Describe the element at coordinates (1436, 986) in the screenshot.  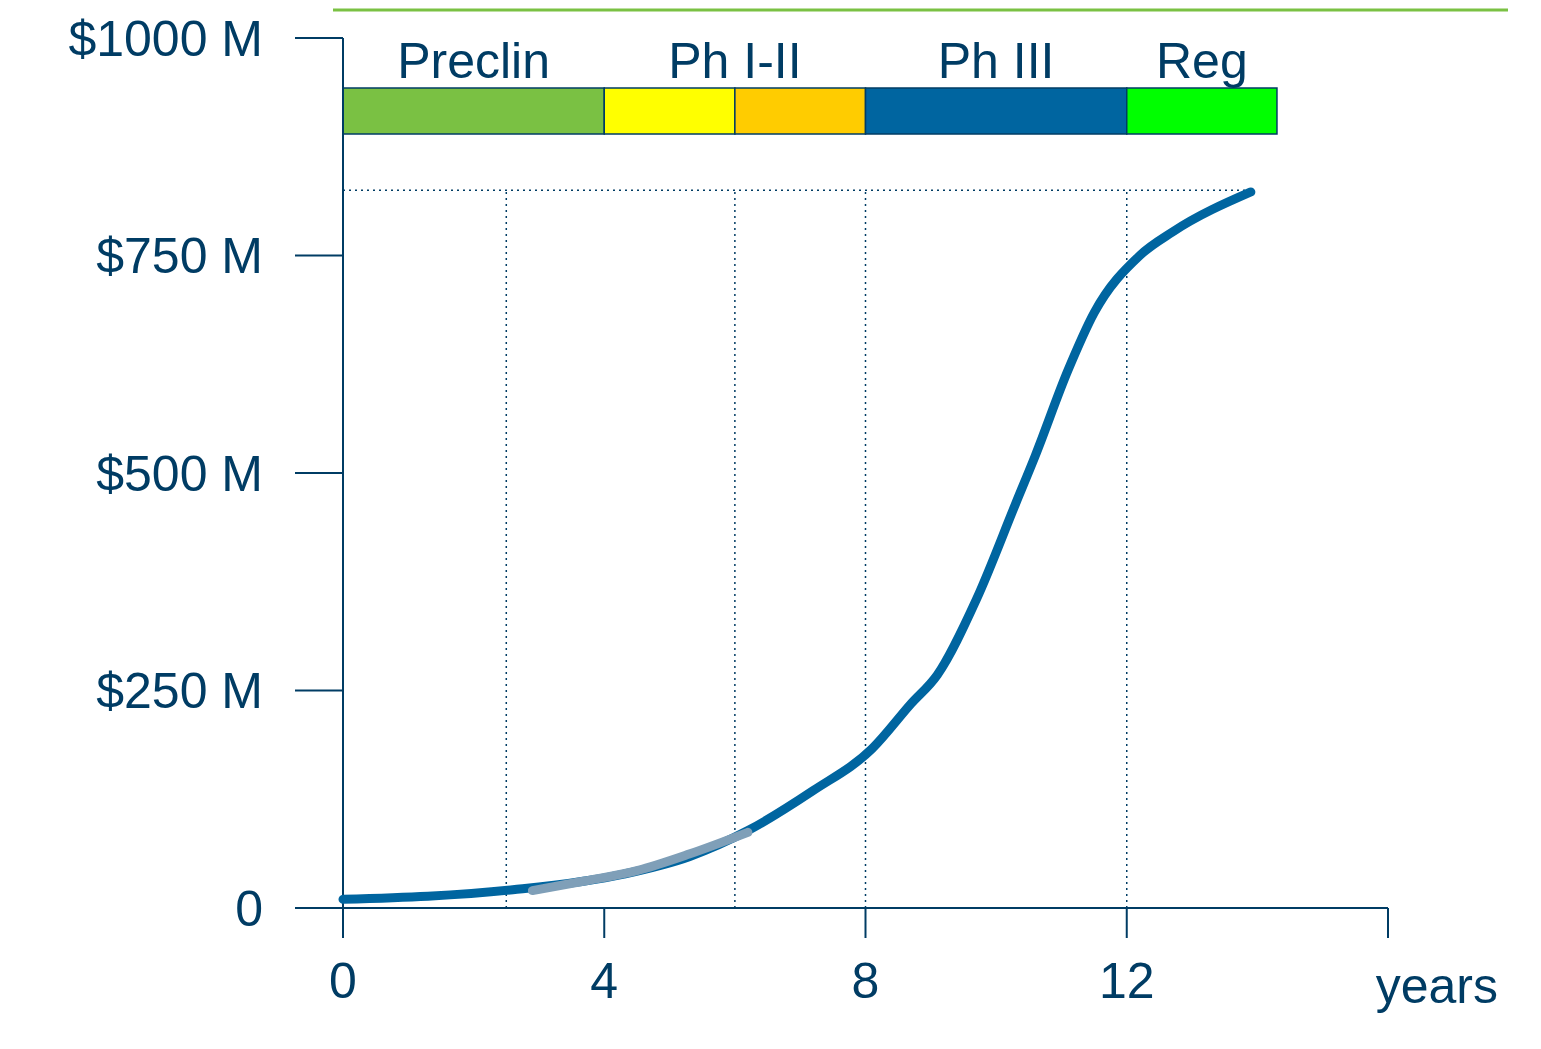
I see `x-axis-title: years` at that location.